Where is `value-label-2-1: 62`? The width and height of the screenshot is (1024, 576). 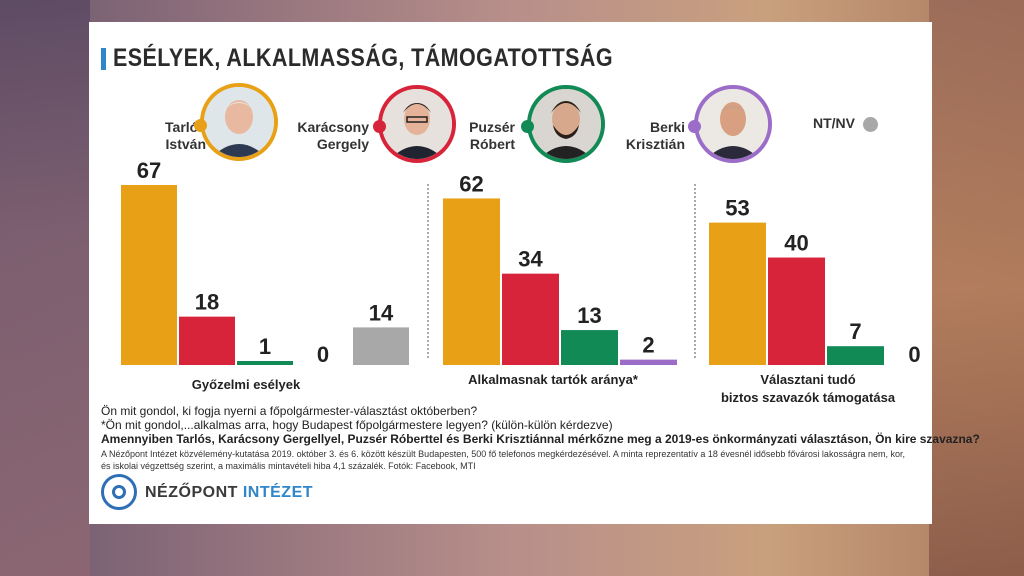 value-label-2-1: 62 is located at coordinates (471, 183).